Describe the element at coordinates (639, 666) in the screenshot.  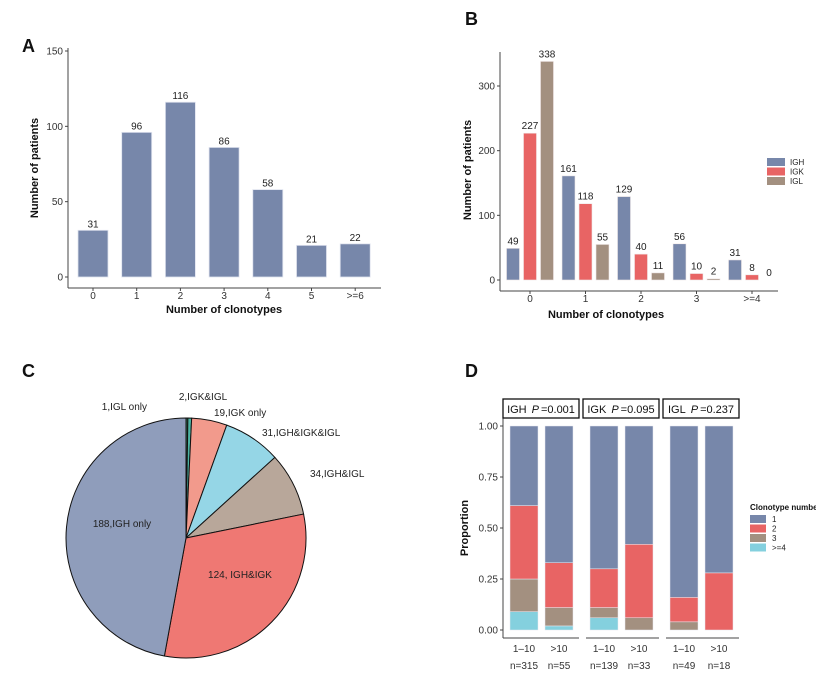
I see `sample-size-label: n=33` at that location.